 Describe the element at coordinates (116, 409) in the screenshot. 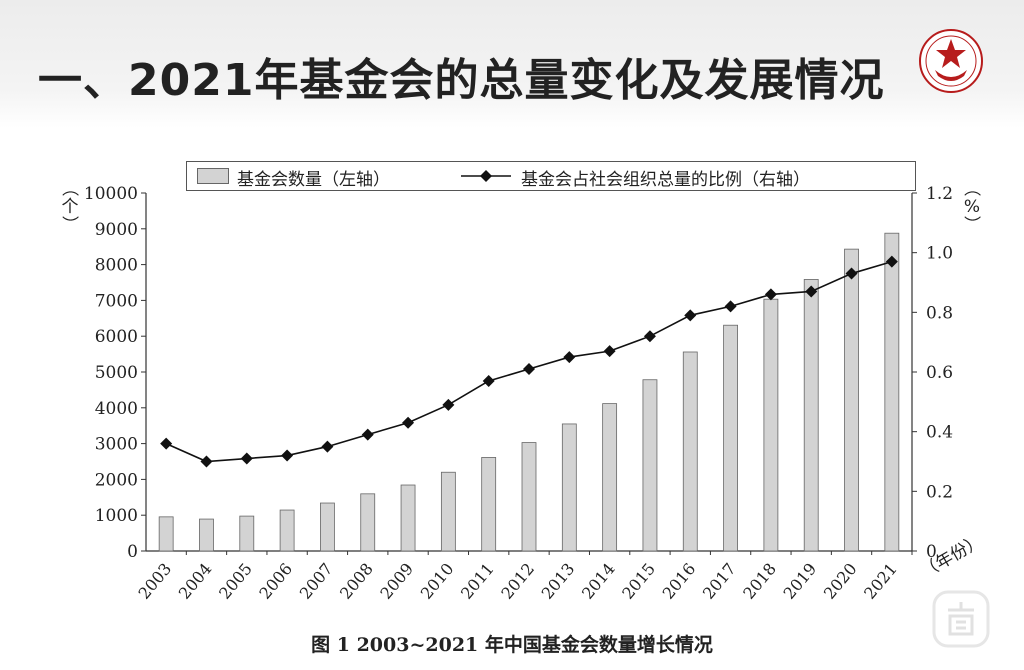

I see `left-tick-label: 4000` at that location.